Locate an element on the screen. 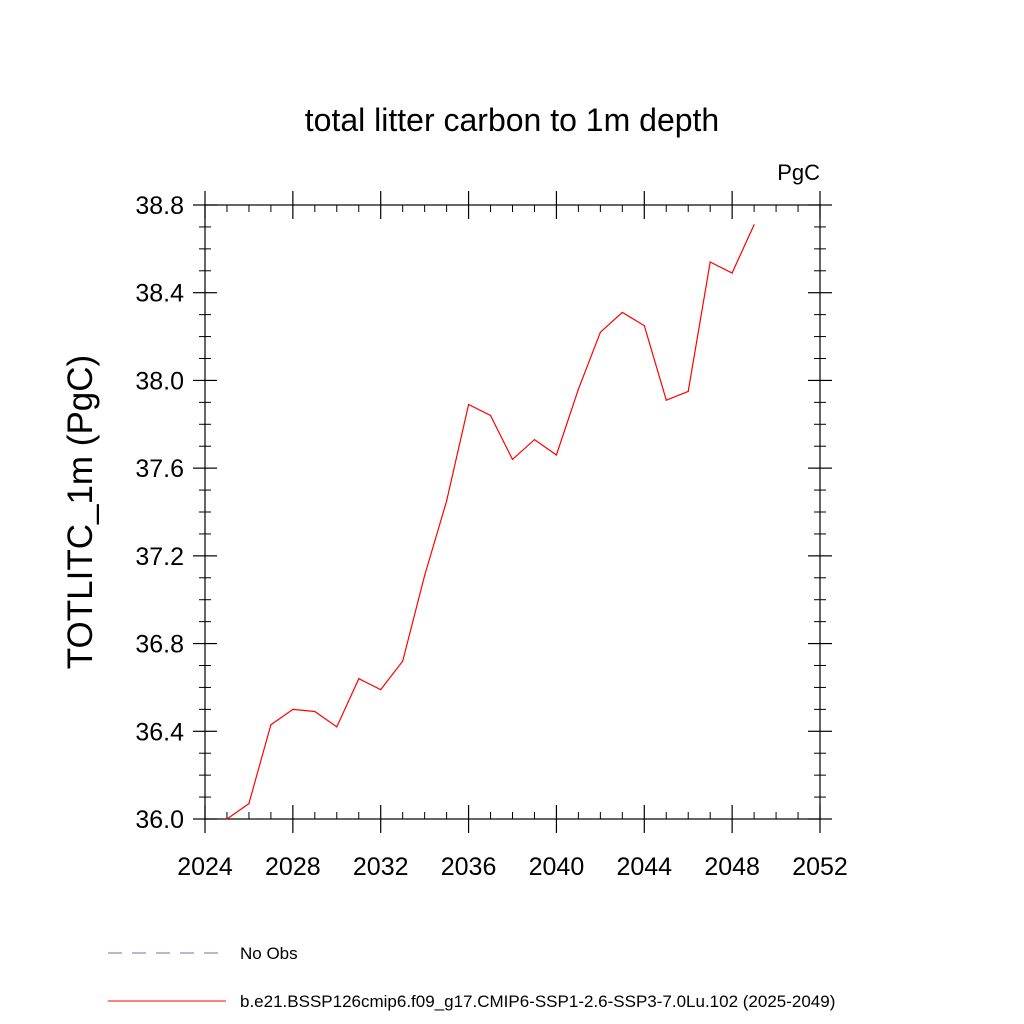 This screenshot has width=1024, height=1024. x-tick-label: 2024 is located at coordinates (205, 867).